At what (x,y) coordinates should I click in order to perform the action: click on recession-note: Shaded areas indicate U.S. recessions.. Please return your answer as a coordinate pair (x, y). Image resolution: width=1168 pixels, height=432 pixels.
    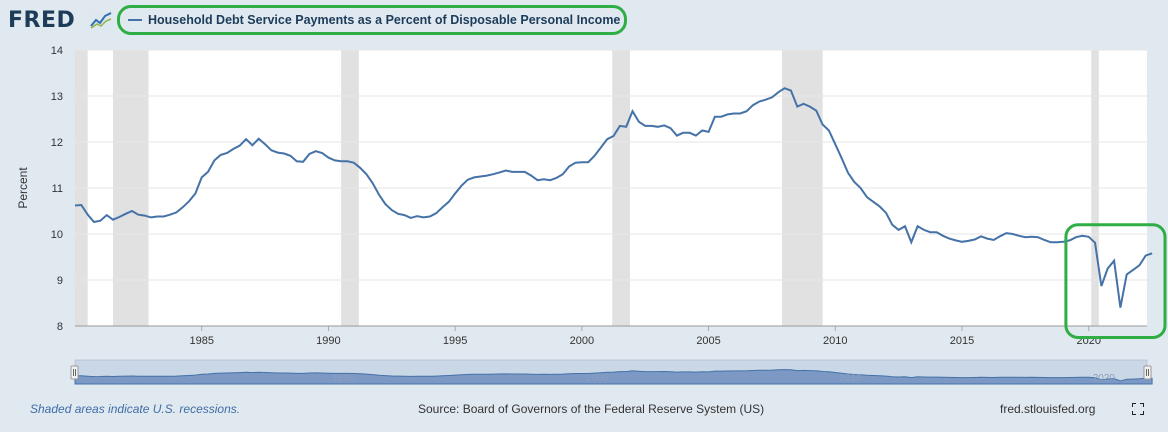
    Looking at the image, I should click on (135, 409).